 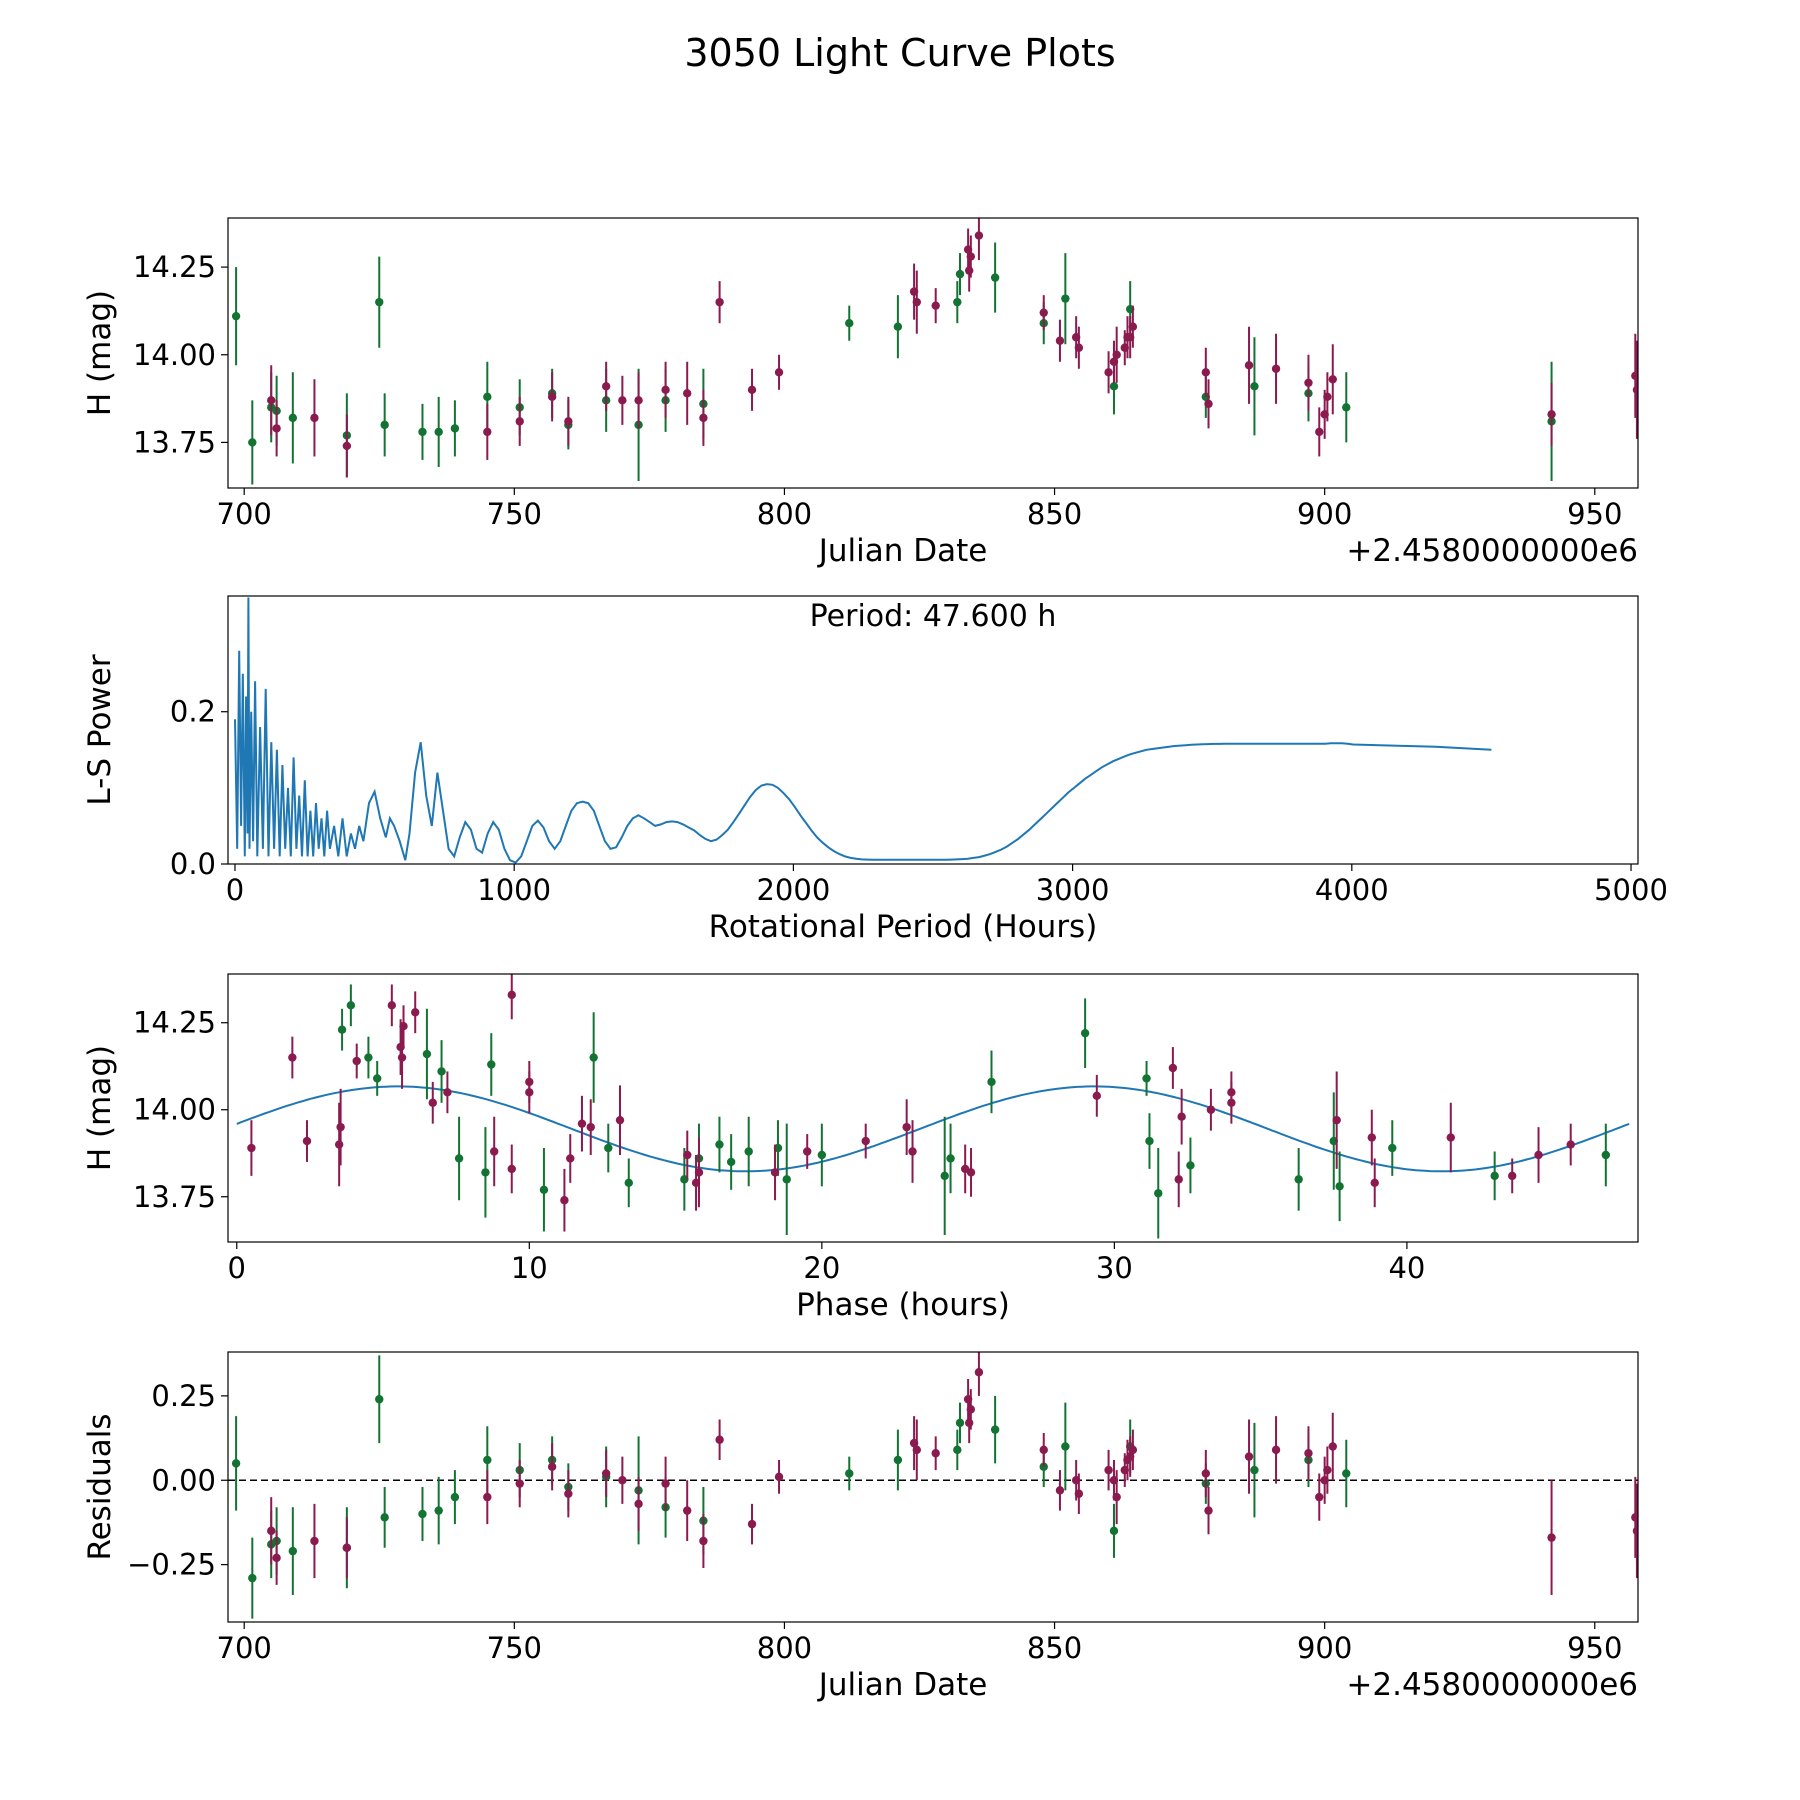 I want to click on x-tick-label: 3000, so click(x=1073, y=890).